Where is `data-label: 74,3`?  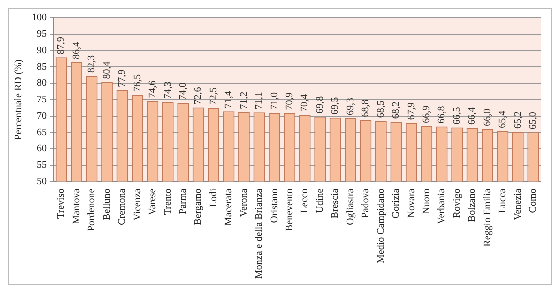 data-label: 74,3 is located at coordinates (168, 91).